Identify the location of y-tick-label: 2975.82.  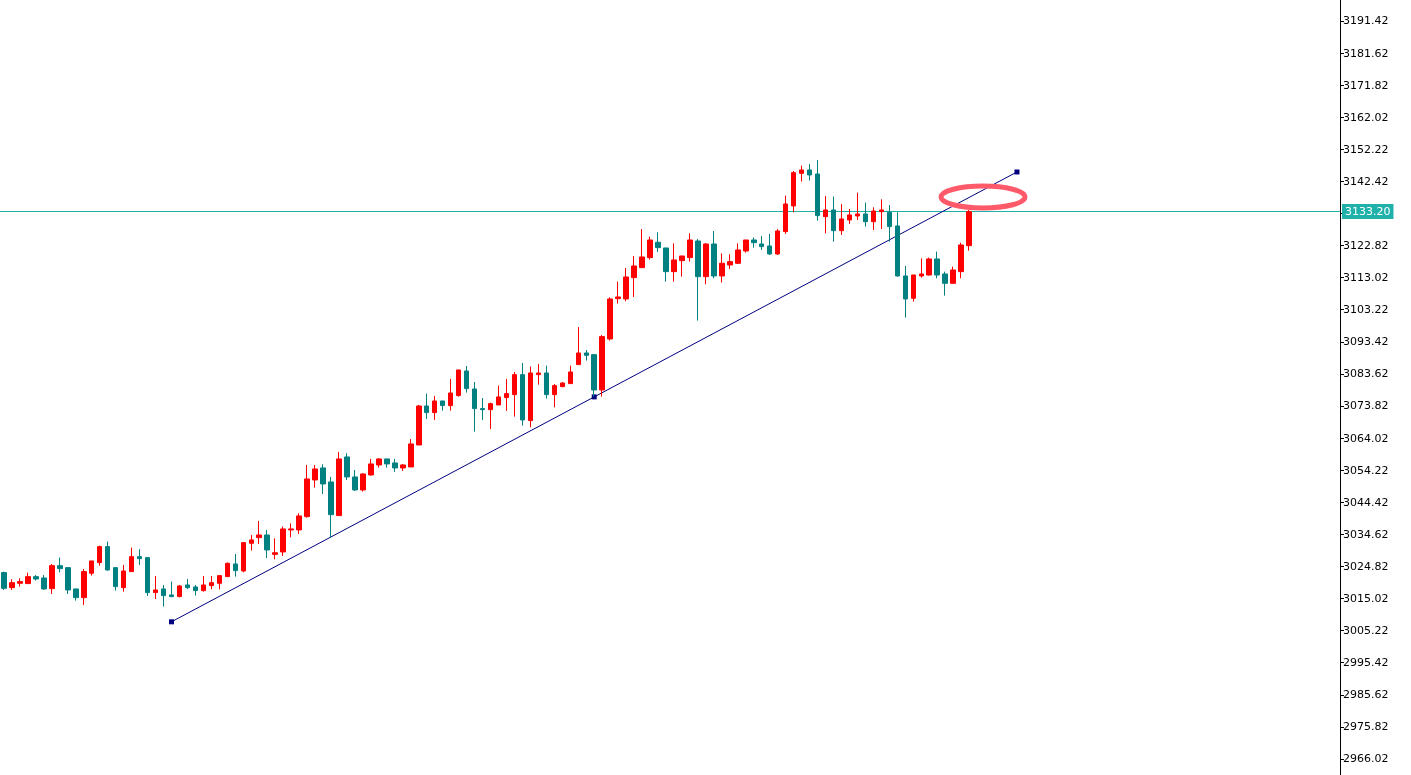
(1366, 727).